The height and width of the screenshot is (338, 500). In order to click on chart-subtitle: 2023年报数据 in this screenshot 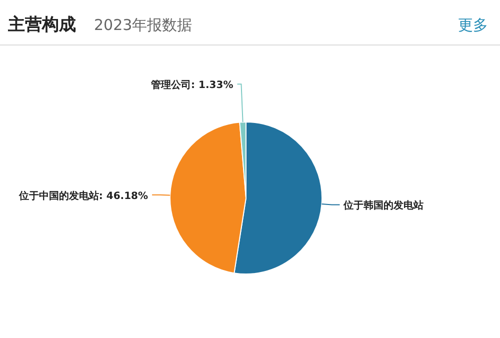, I will do `click(143, 25)`.